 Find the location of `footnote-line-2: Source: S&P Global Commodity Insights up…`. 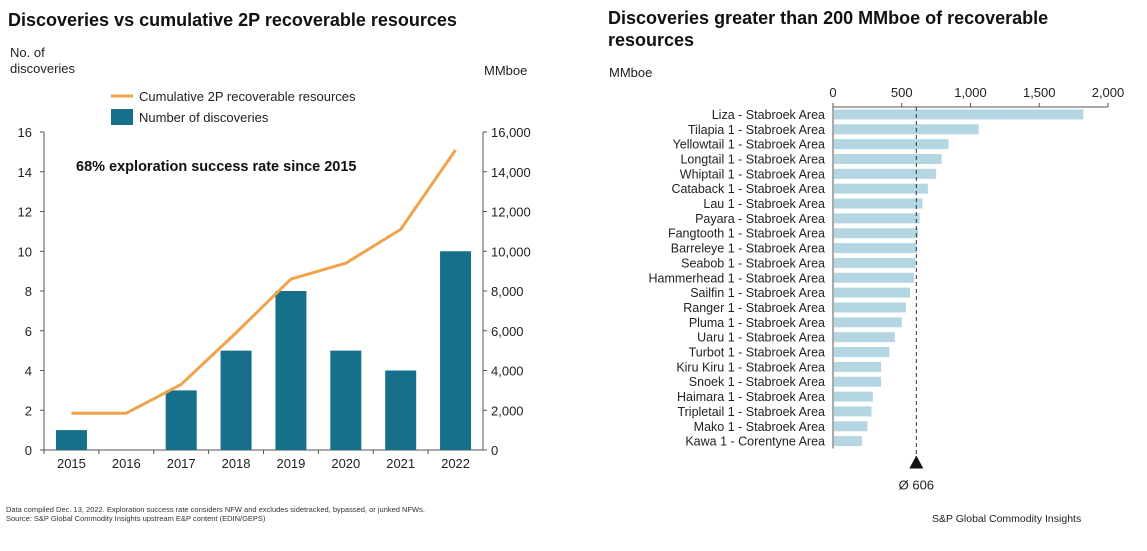

footnote-line-2: Source: S&P Global Commodity Insights up… is located at coordinates (136, 518).